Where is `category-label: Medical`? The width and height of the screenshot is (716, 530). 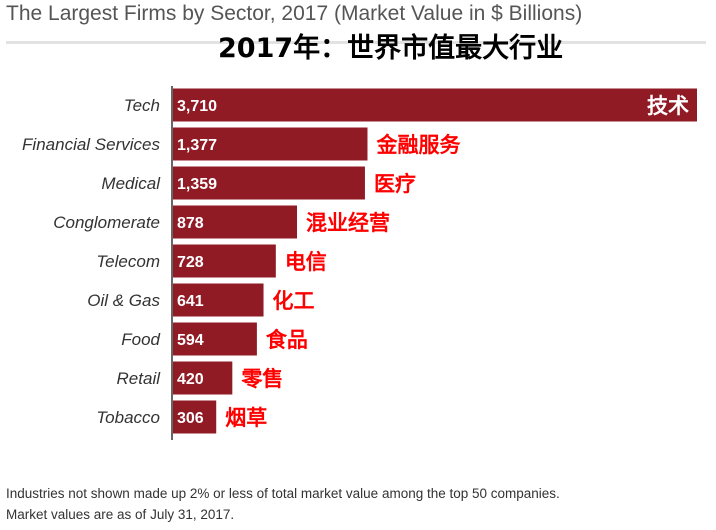
category-label: Medical is located at coordinates (131, 183).